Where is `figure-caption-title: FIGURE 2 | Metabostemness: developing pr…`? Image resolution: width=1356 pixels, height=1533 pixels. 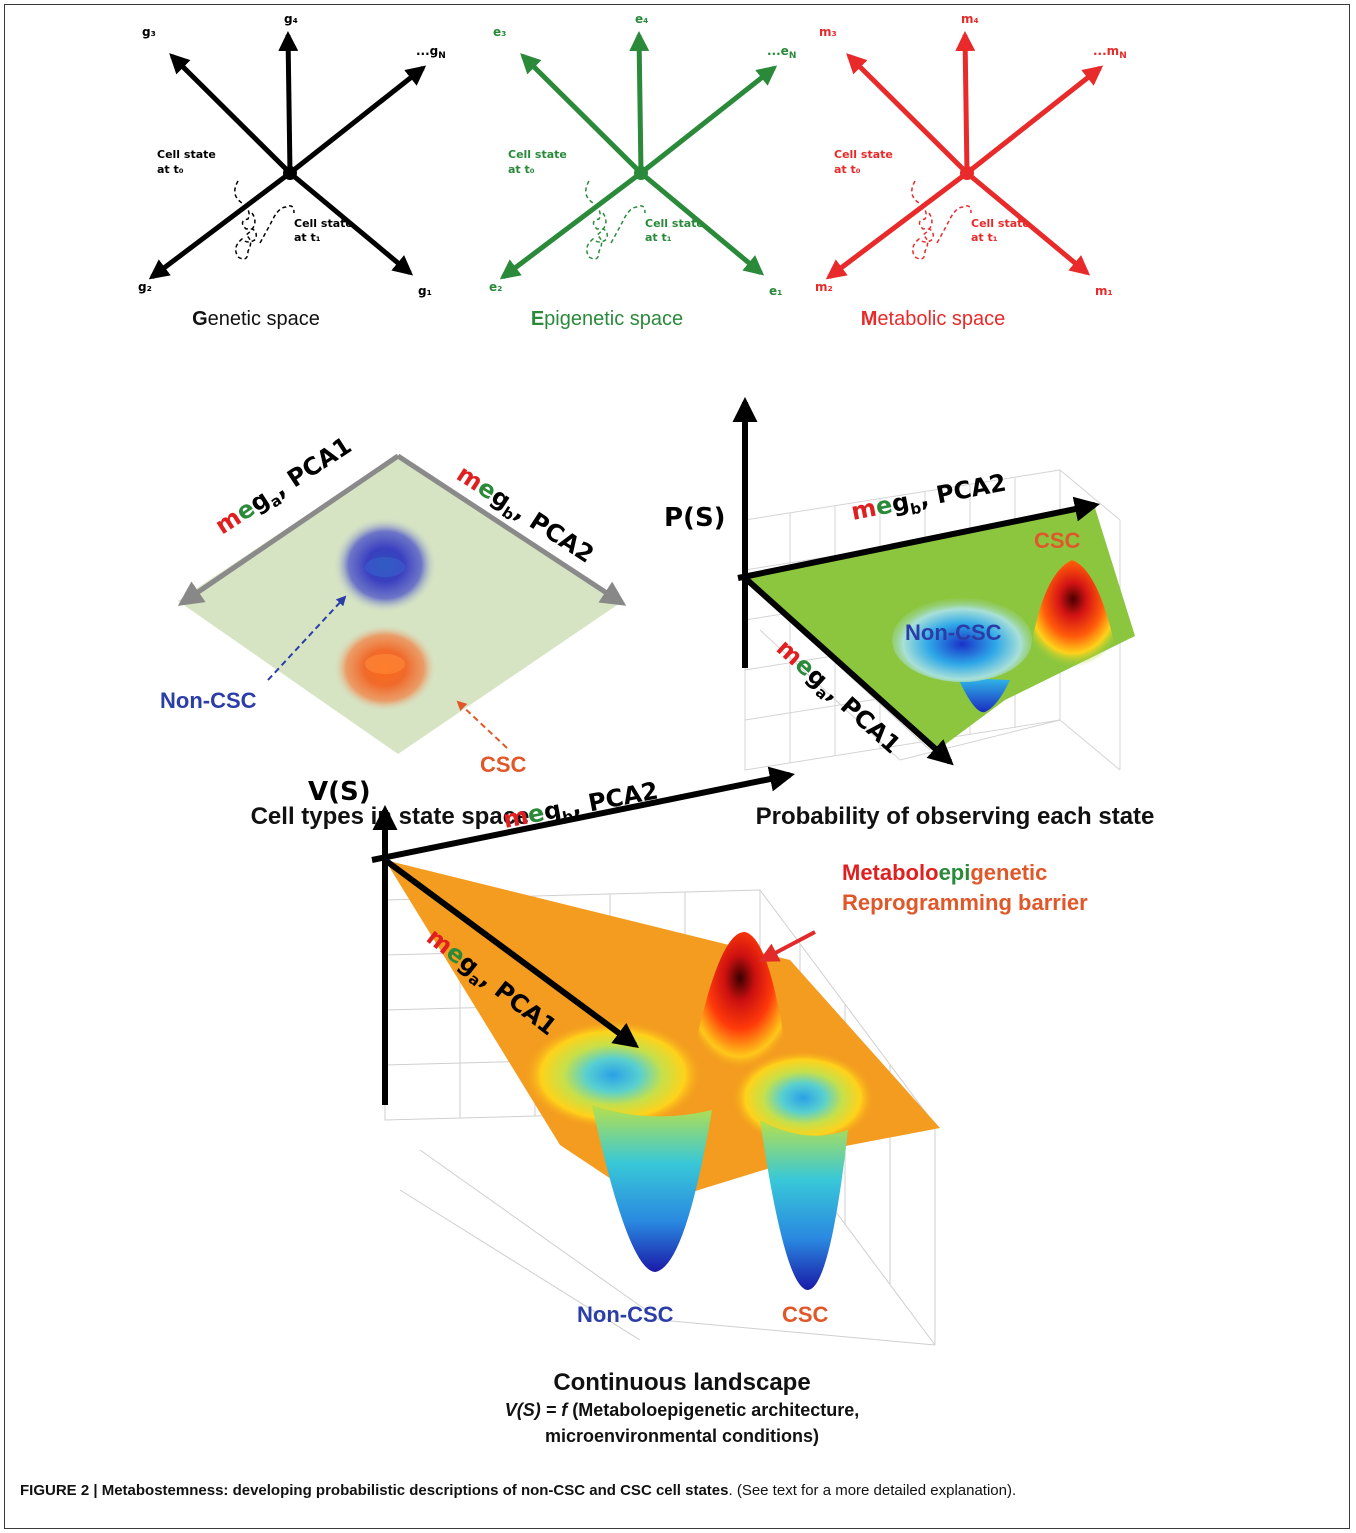
figure-caption-title: FIGURE 2 | Metabostemness: developing pr… is located at coordinates (374, 1490).